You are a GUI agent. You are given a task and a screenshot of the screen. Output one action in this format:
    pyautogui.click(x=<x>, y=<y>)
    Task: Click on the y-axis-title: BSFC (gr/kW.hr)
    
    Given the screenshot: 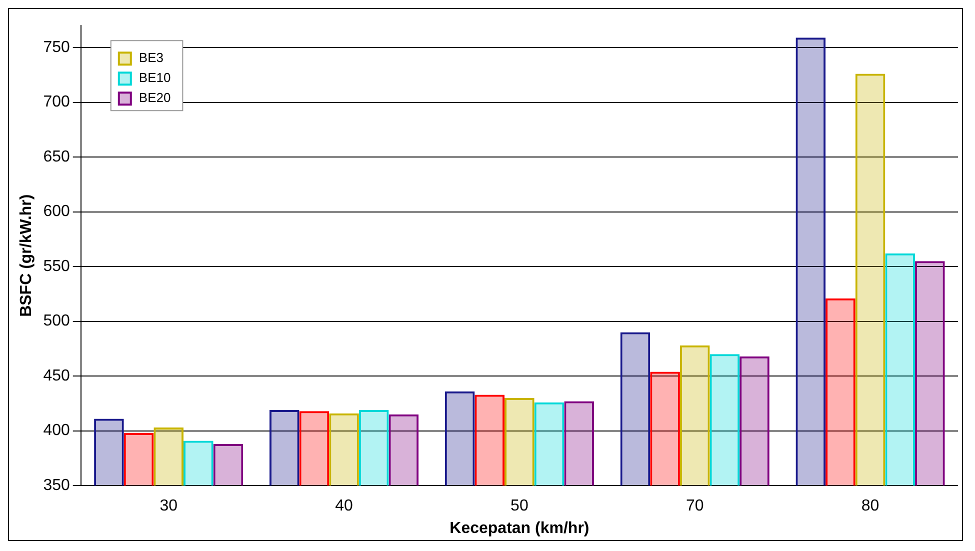 What is the action you would take?
    pyautogui.click(x=27, y=255)
    